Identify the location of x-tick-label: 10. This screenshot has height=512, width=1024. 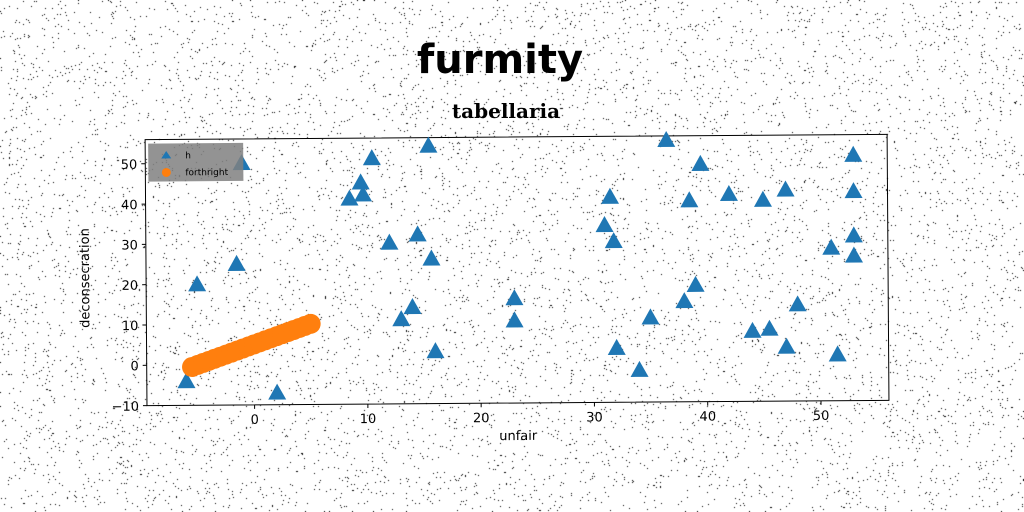
(368, 419).